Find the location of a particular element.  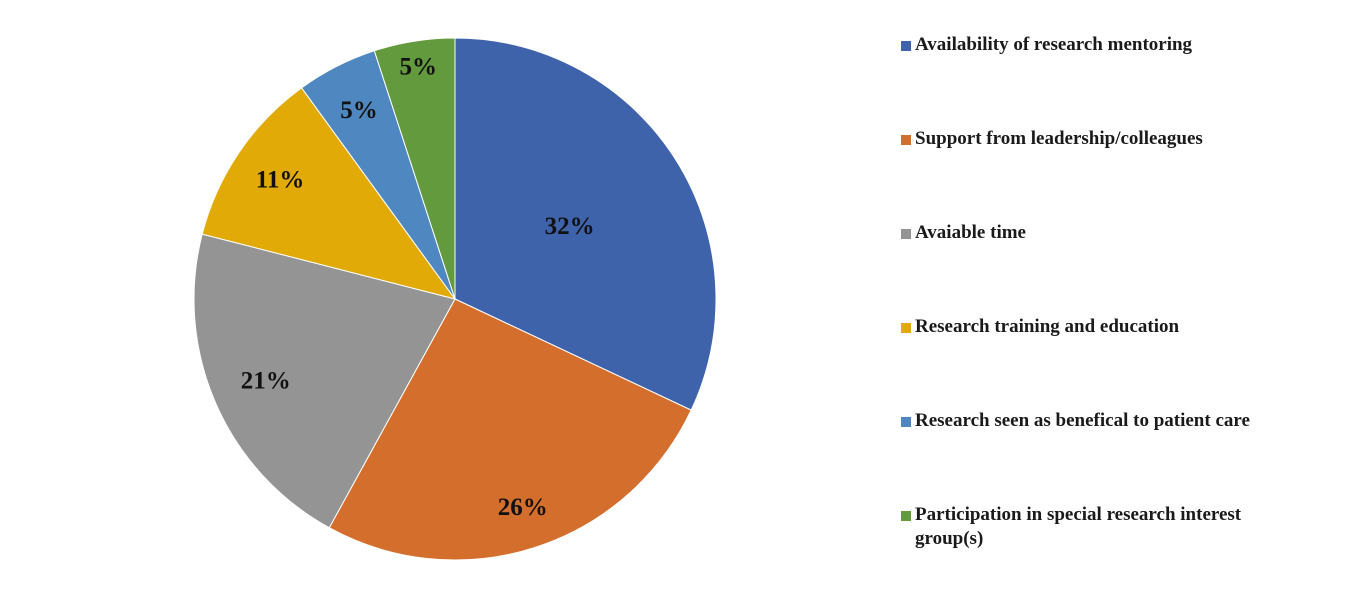

legend-label-availability-of-research-mentoring: Availability of research mentoring is located at coordinates (1054, 44).